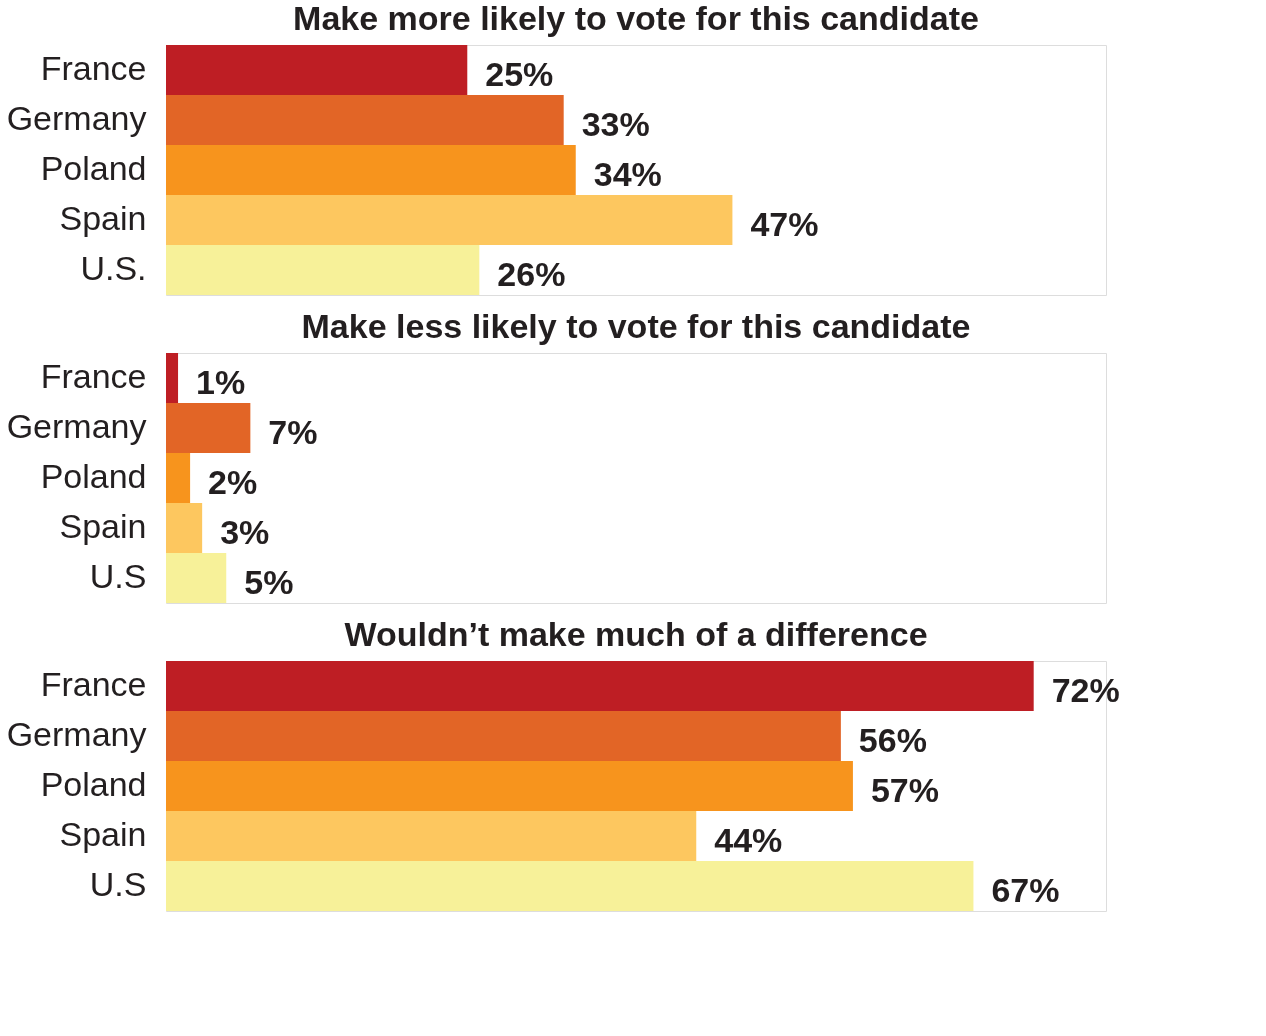 The image size is (1266, 1036). I want to click on data-label: 33%, so click(615, 124).